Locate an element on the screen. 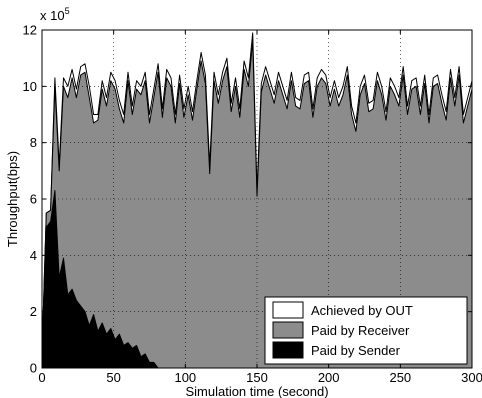  x-axis-label: Simulation time (second) is located at coordinates (256, 391).